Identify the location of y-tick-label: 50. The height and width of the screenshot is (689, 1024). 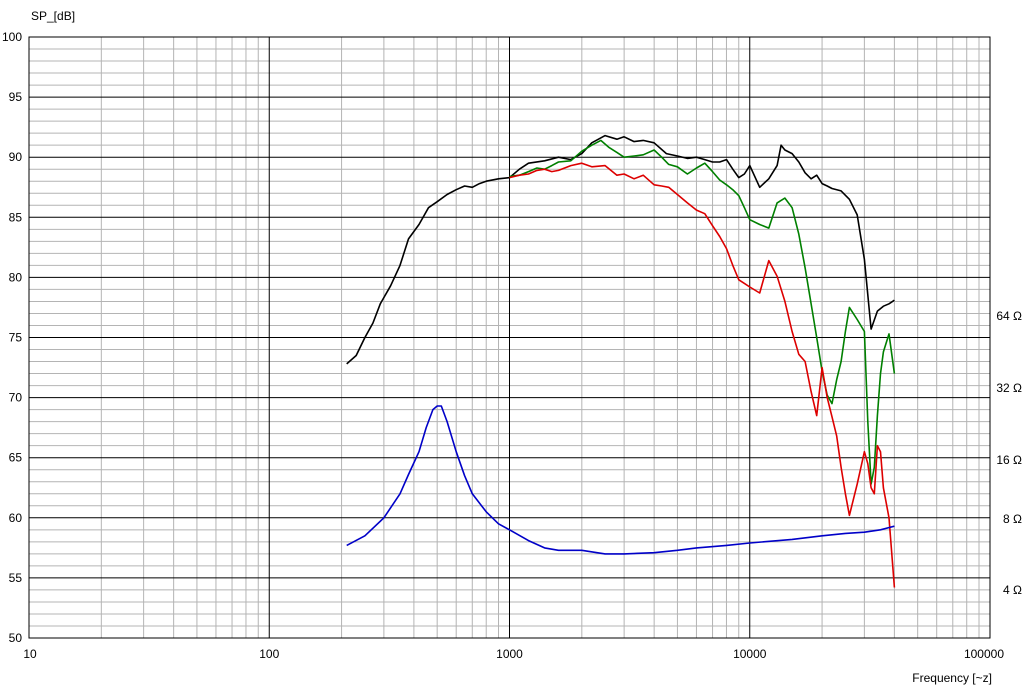
(16, 638).